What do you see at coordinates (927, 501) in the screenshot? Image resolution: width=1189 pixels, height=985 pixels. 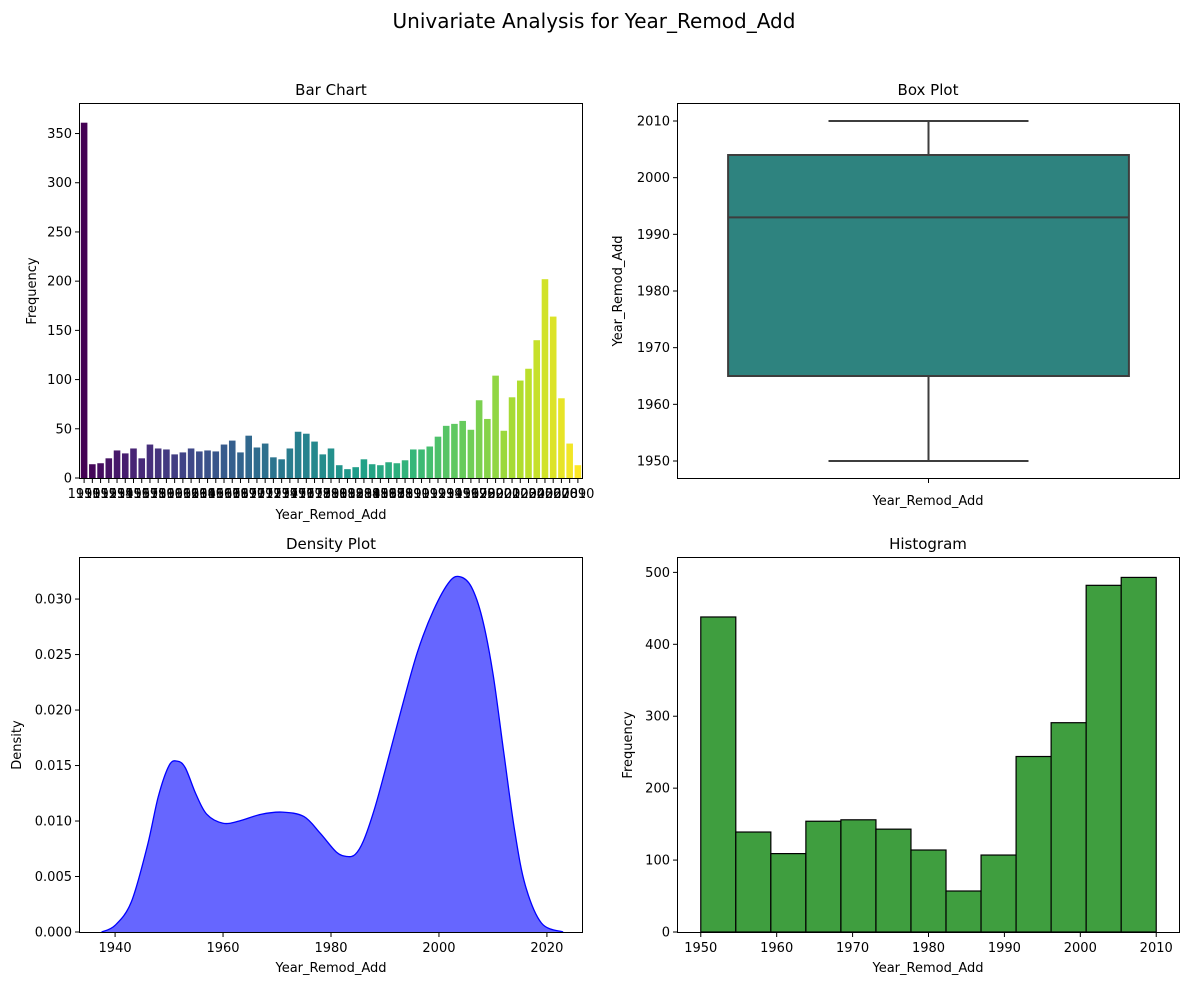 I see `box-plot-xlabel: Year_Remod_Add` at bounding box center [927, 501].